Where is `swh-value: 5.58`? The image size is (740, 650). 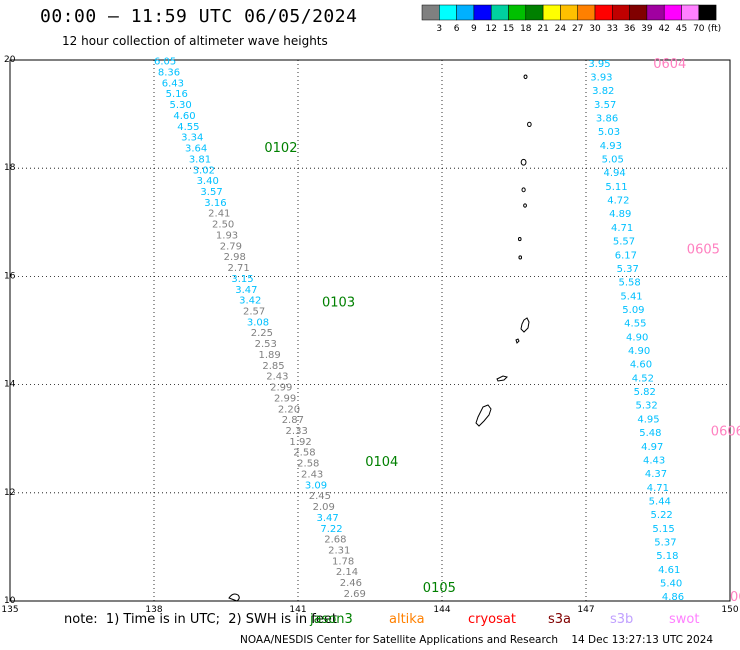 swh-value: 5.58 is located at coordinates (630, 283).